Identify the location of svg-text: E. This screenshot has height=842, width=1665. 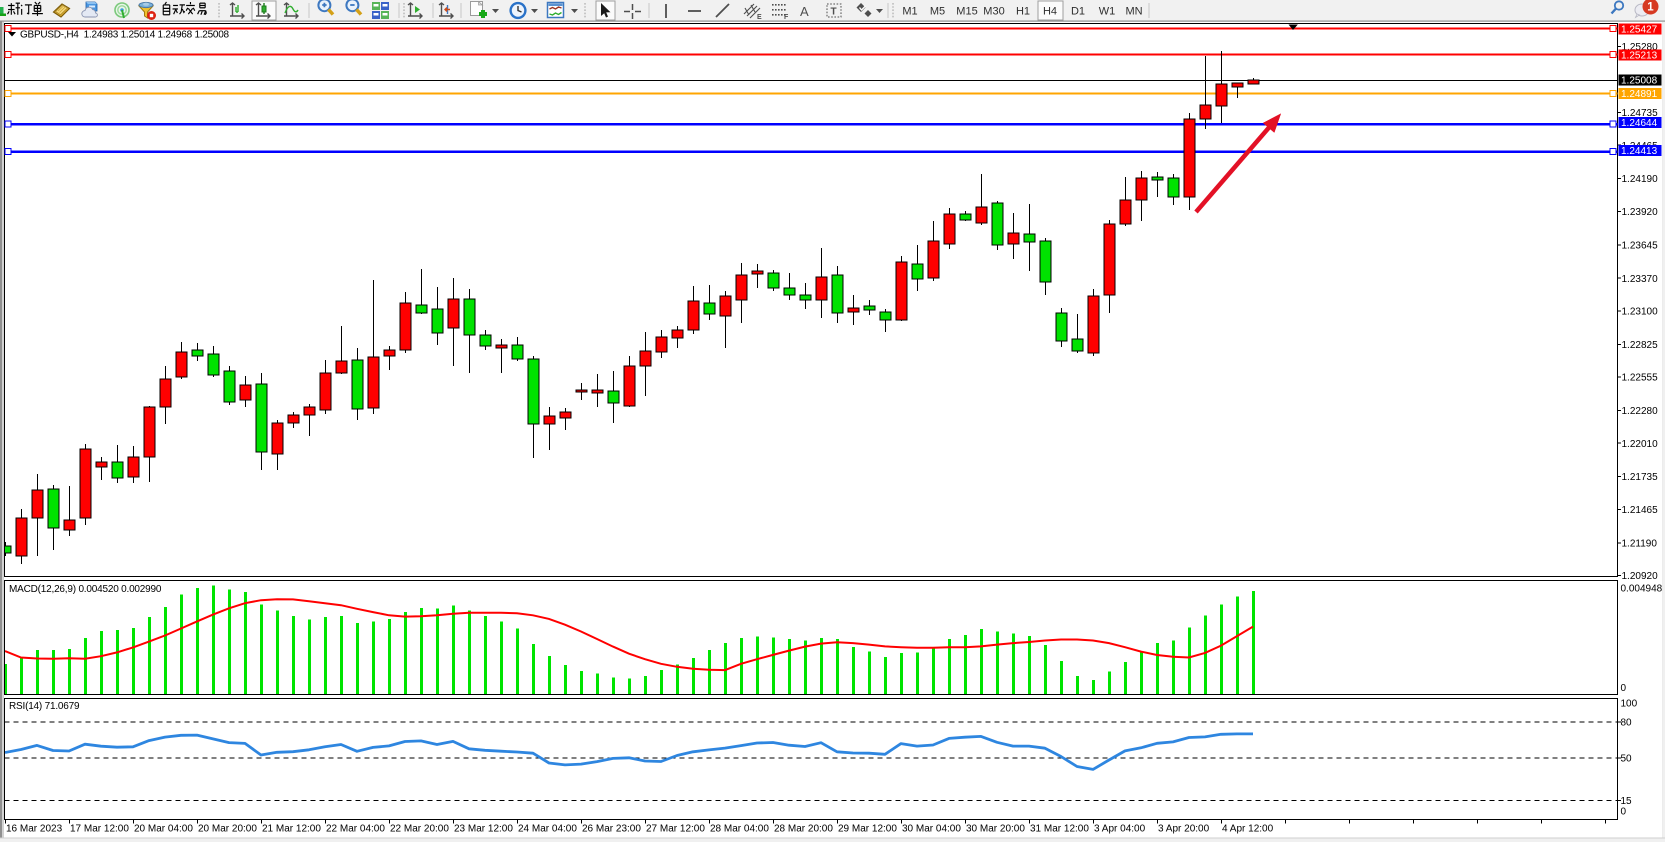
(759, 17).